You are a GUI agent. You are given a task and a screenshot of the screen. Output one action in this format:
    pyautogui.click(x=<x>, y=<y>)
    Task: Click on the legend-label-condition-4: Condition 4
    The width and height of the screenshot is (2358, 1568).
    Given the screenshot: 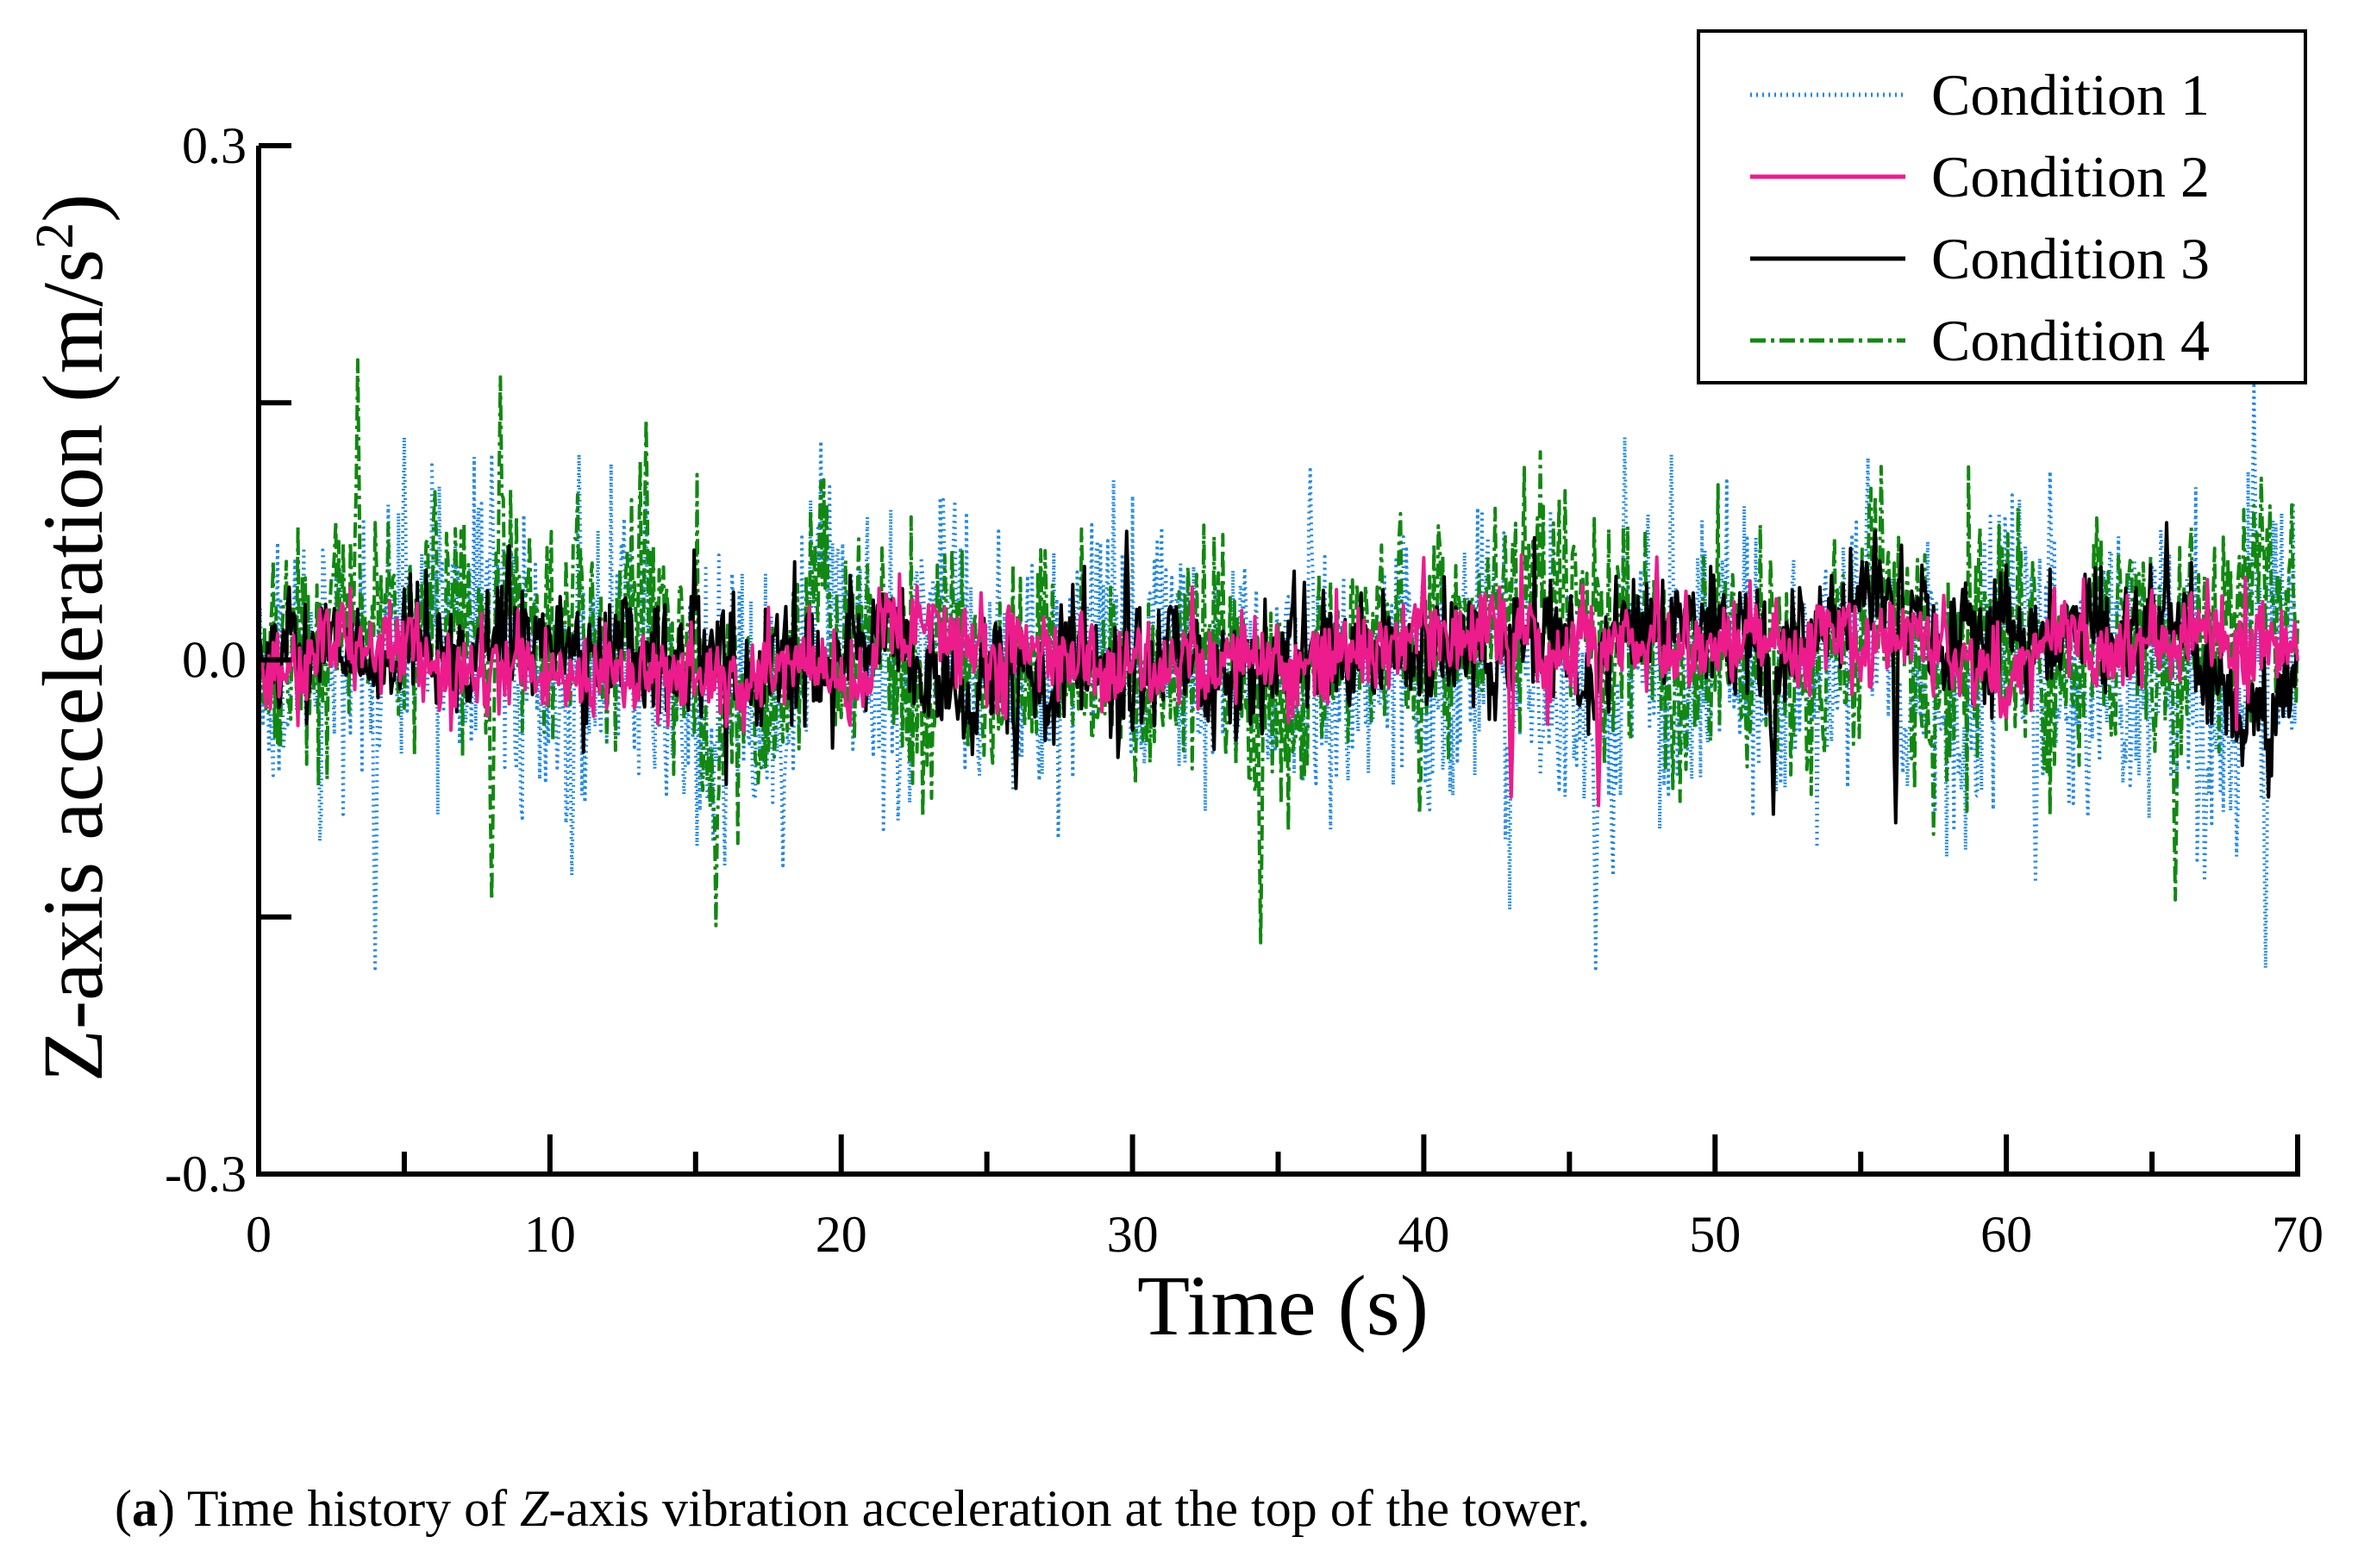 What is the action you would take?
    pyautogui.click(x=2070, y=340)
    